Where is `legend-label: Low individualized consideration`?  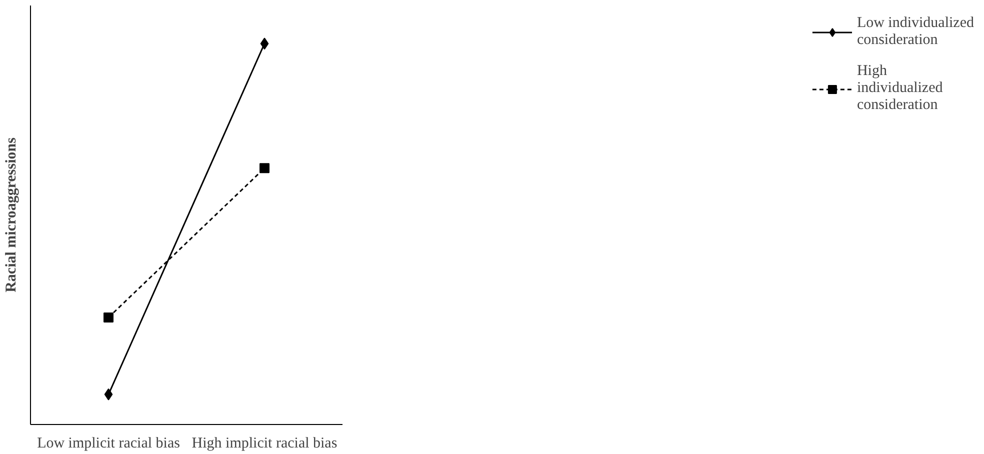 legend-label: Low individualized consideration is located at coordinates (915, 32).